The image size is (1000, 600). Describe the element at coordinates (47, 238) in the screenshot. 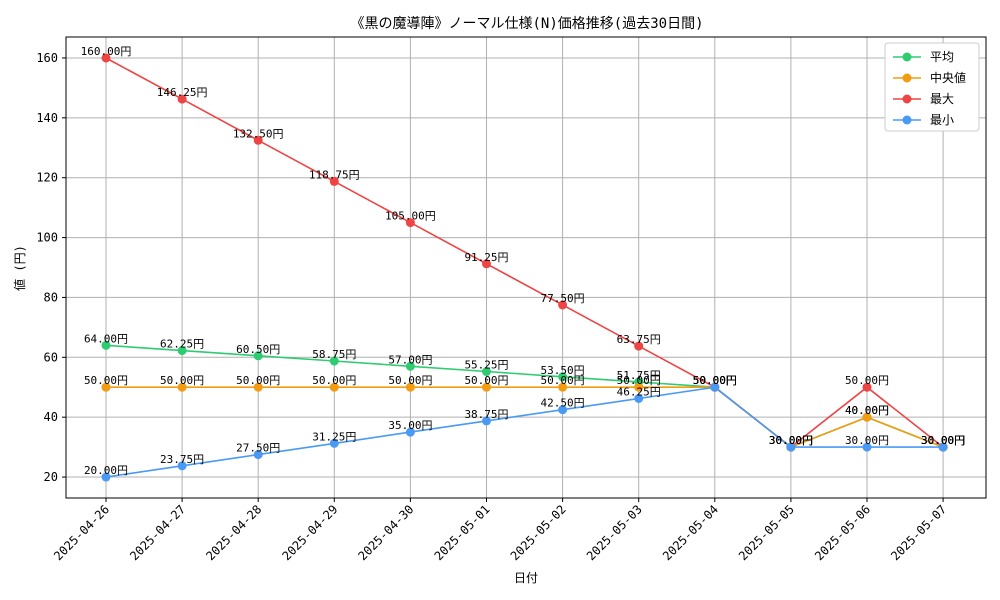

I see `y-tick-label: 100` at that location.